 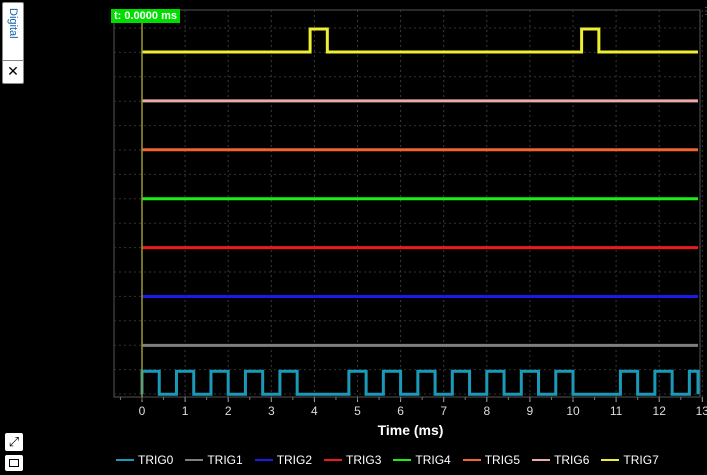 I want to click on trace-trig7, so click(x=420, y=40).